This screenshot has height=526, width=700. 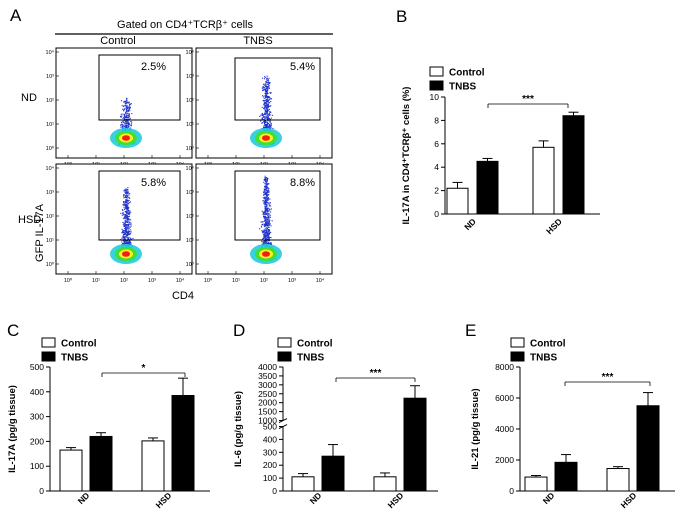 What do you see at coordinates (264, 281) in the screenshot?
I see `flow-x-tick-label: 10²` at bounding box center [264, 281].